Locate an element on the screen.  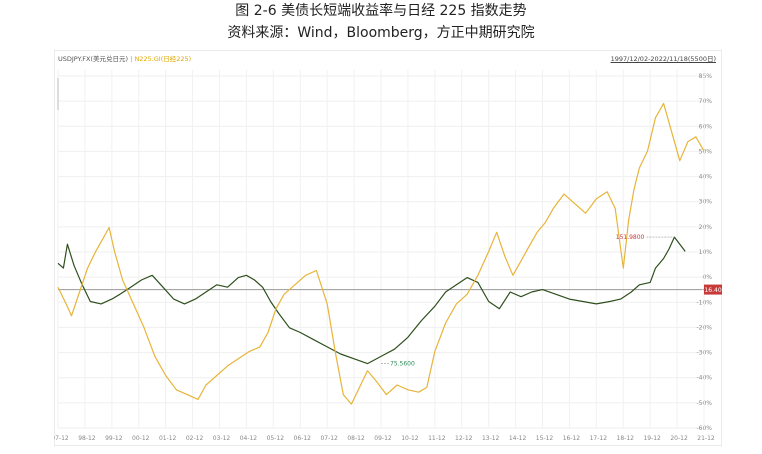
x-tick-label: 18-12 is located at coordinates (626, 438).